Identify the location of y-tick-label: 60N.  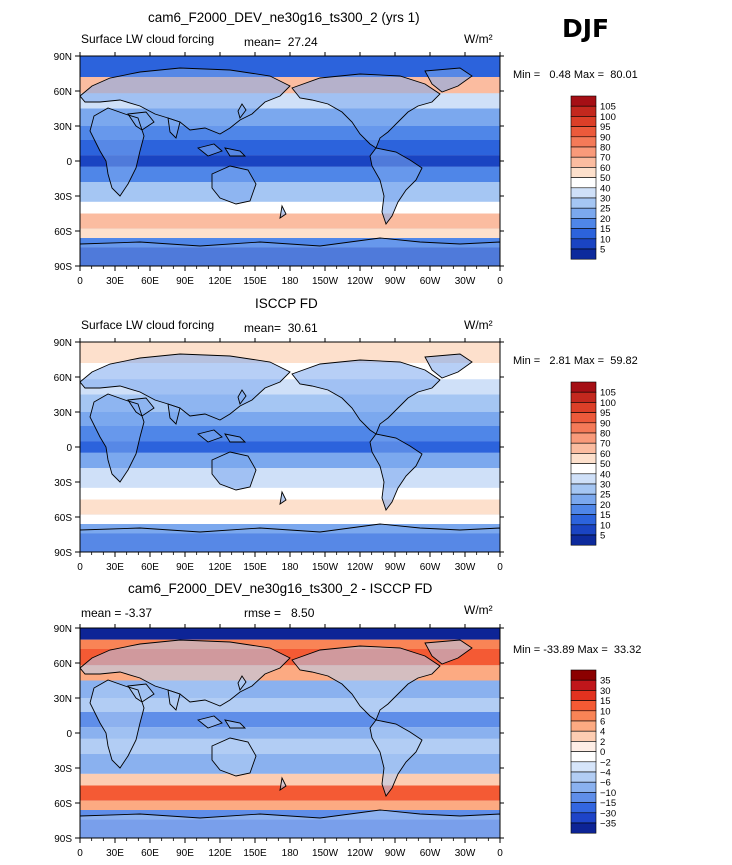
(63, 378).